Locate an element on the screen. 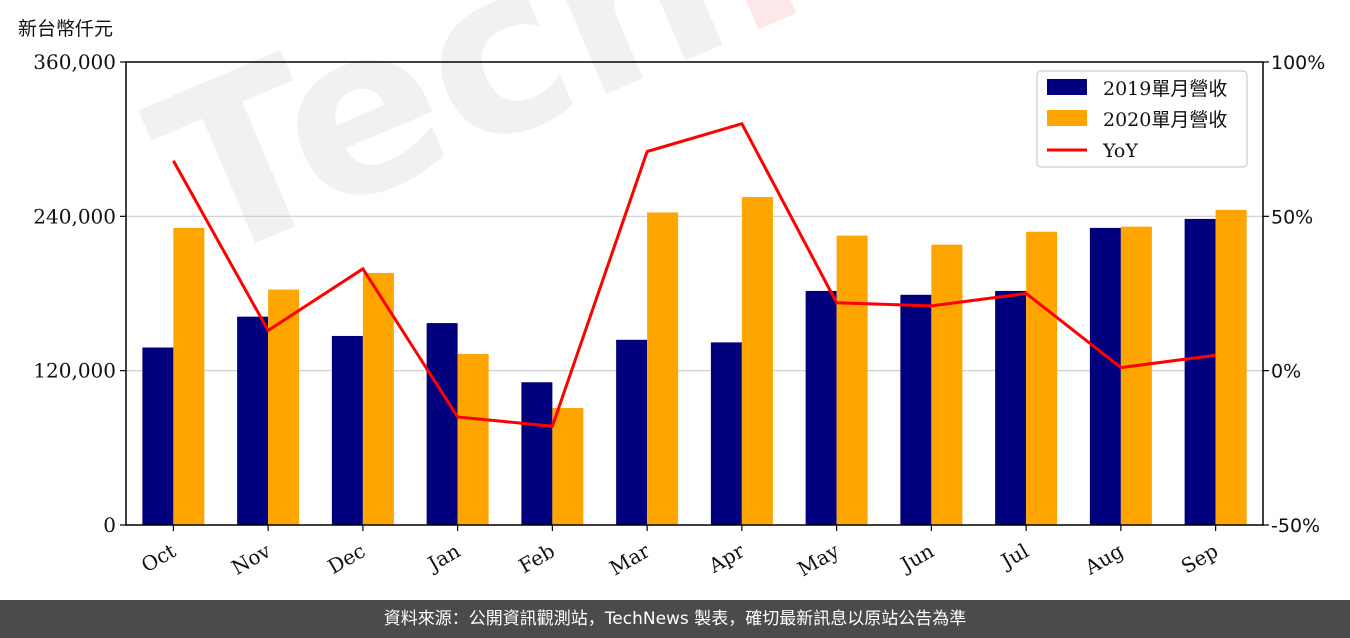 The height and width of the screenshot is (638, 1350). bar-2020-jul is located at coordinates (1042, 378).